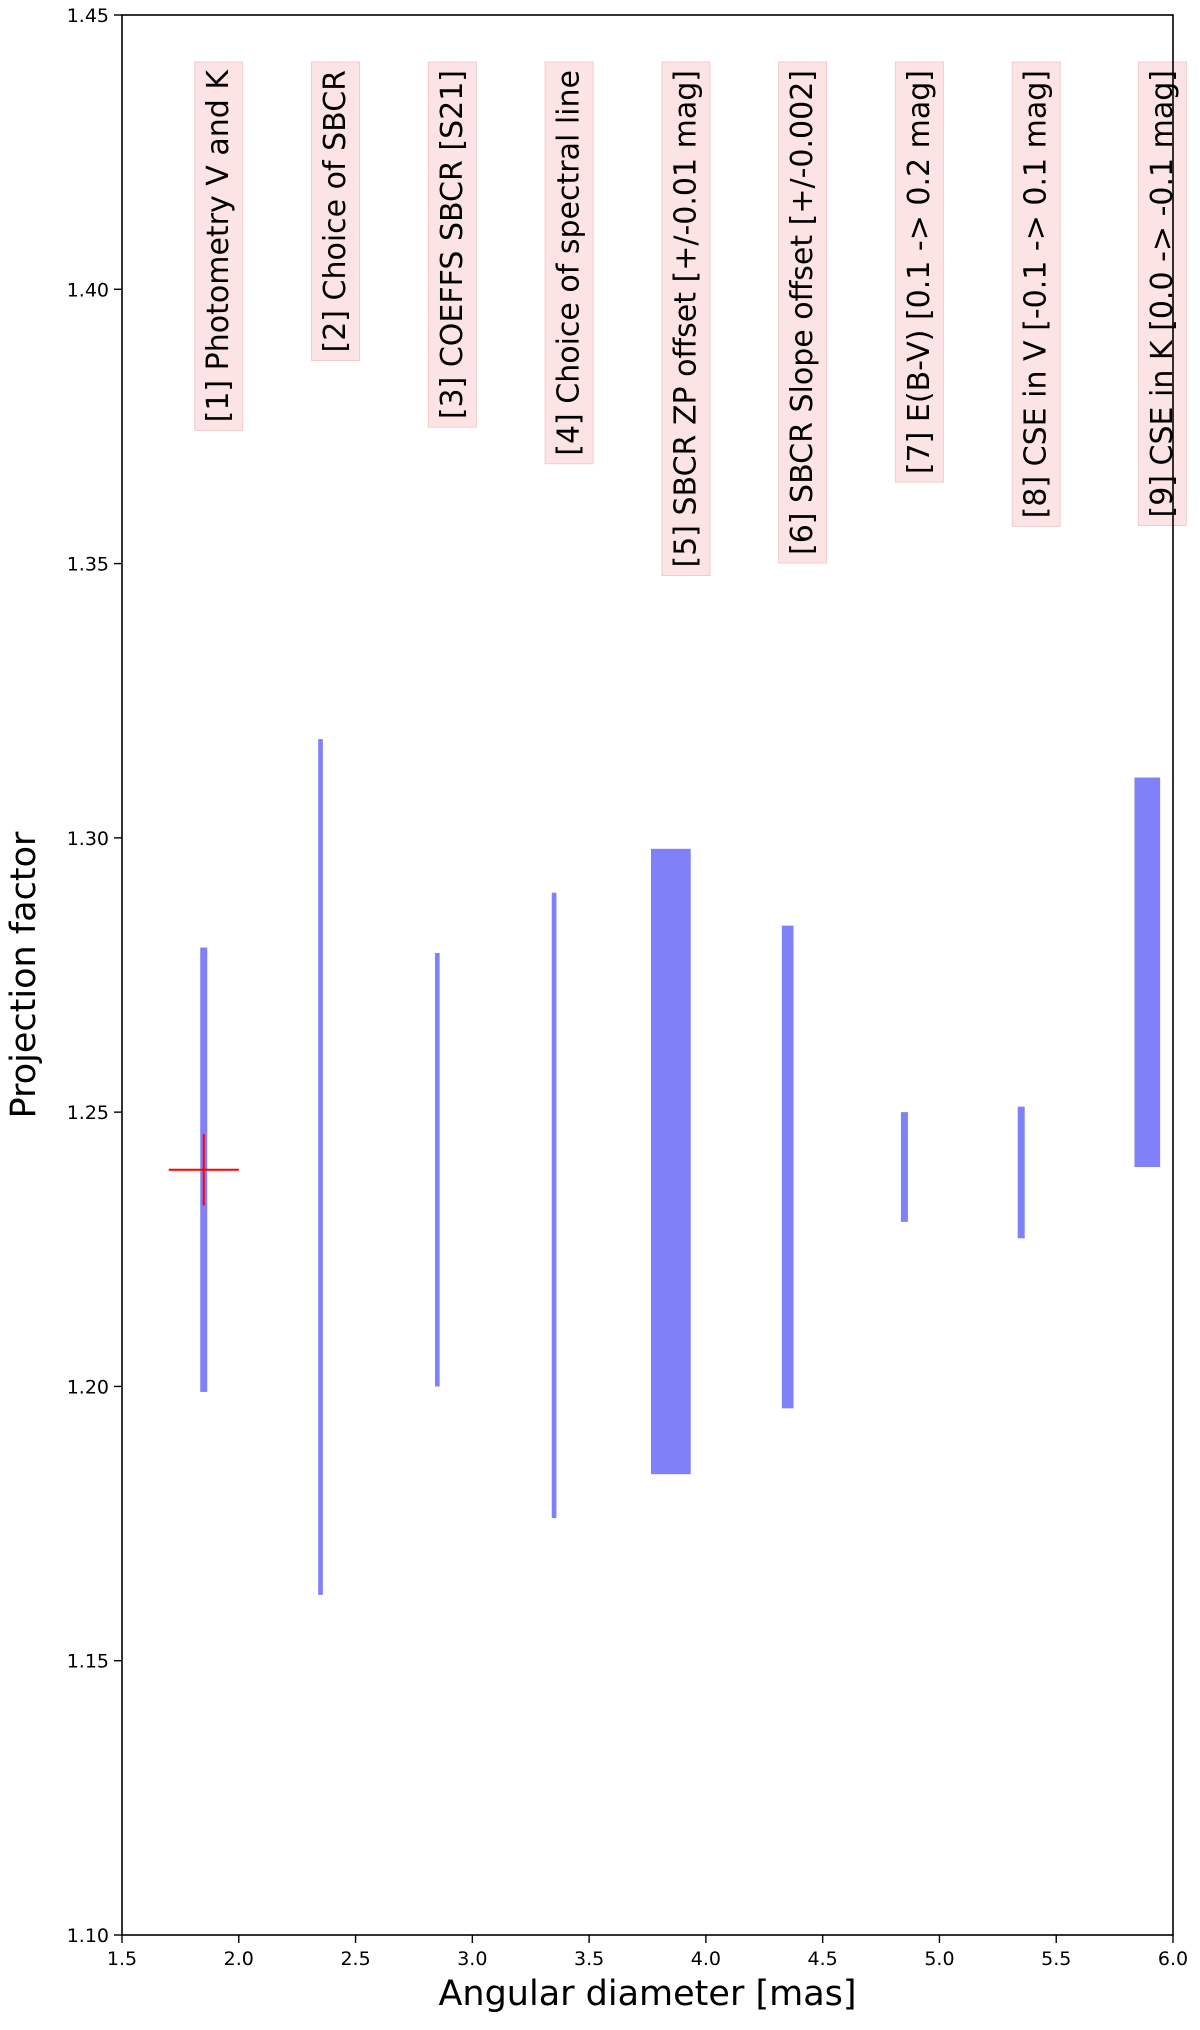  I want to click on x-tick-label: 2.5, so click(355, 1959).